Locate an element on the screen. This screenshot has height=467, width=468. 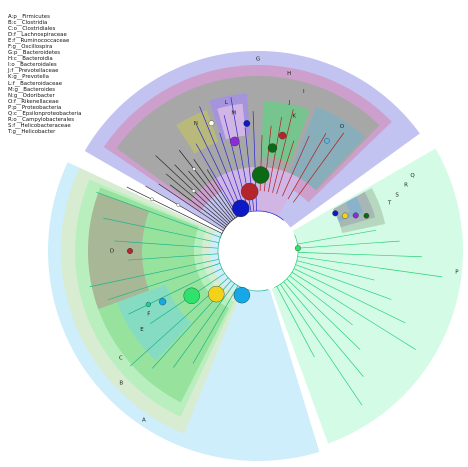
clade-label-r: R is located at coordinates (406, 186).